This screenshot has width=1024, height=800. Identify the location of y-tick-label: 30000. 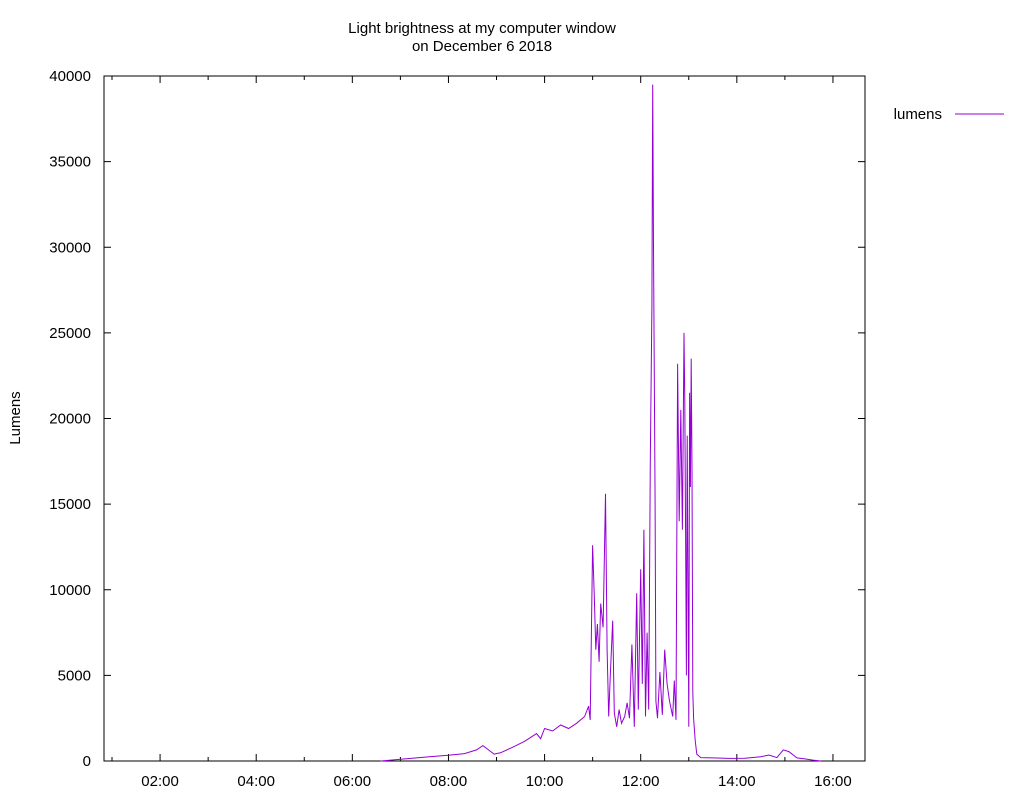
(70, 247).